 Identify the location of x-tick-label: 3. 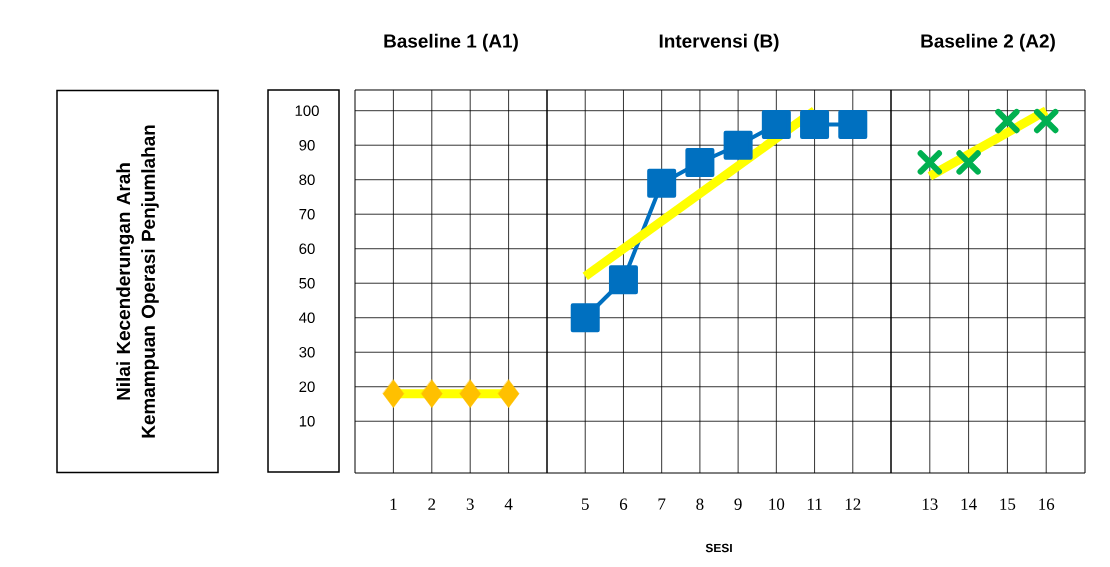
(470, 504).